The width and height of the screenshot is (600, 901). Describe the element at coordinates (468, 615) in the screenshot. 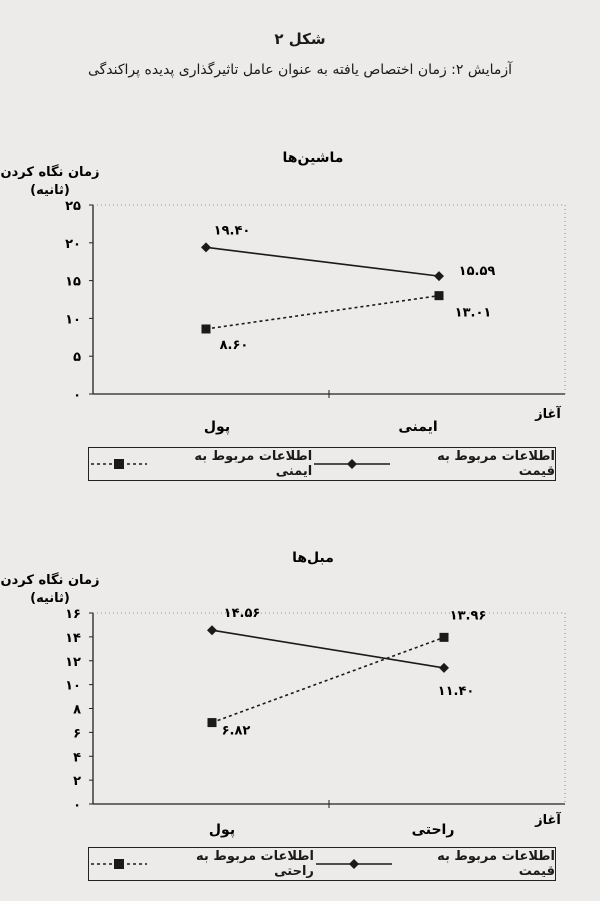

I see `data-label: ۱۳.۹۶` at that location.